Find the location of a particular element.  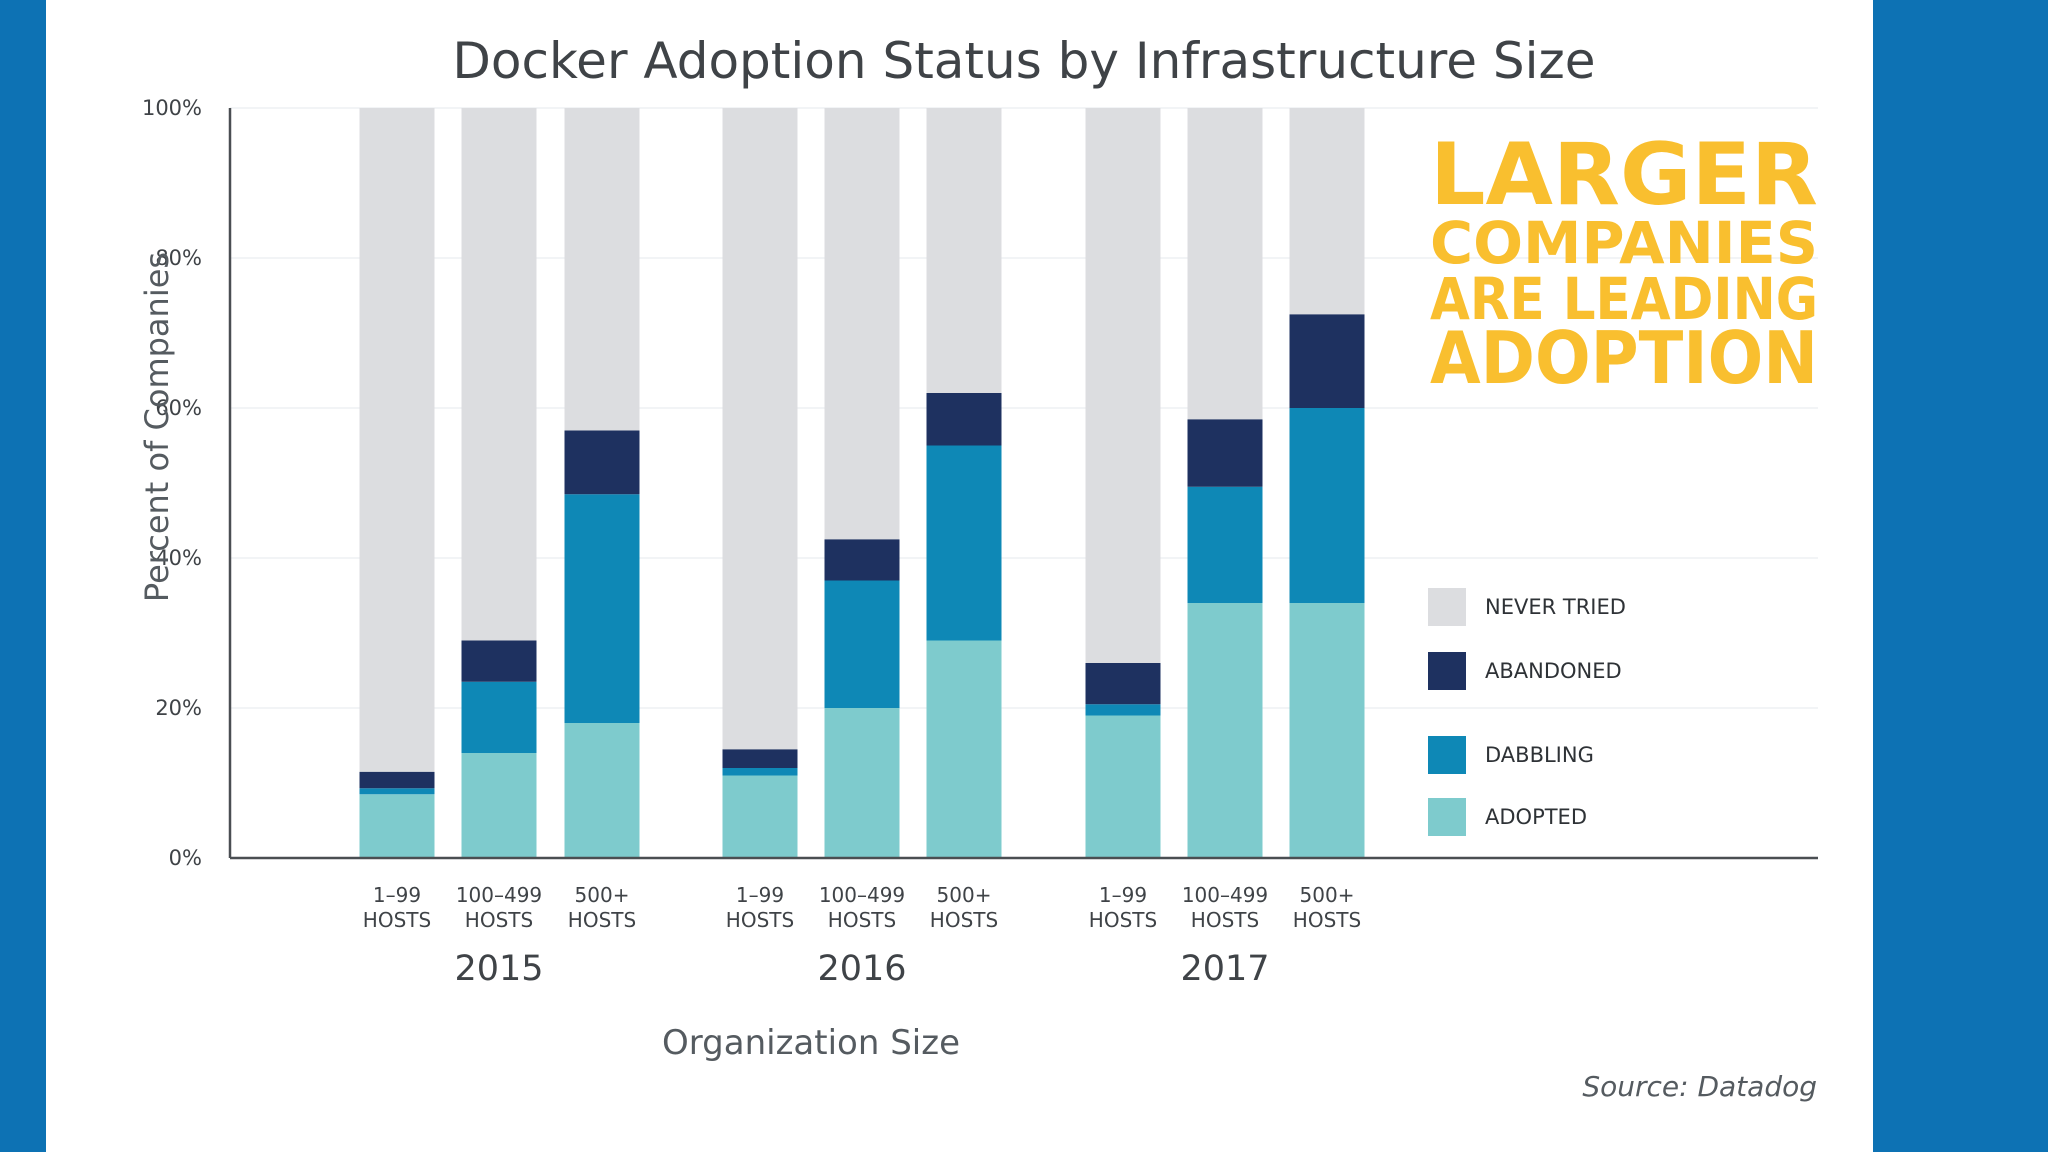

legend-swatch-adopted is located at coordinates (1447, 817).